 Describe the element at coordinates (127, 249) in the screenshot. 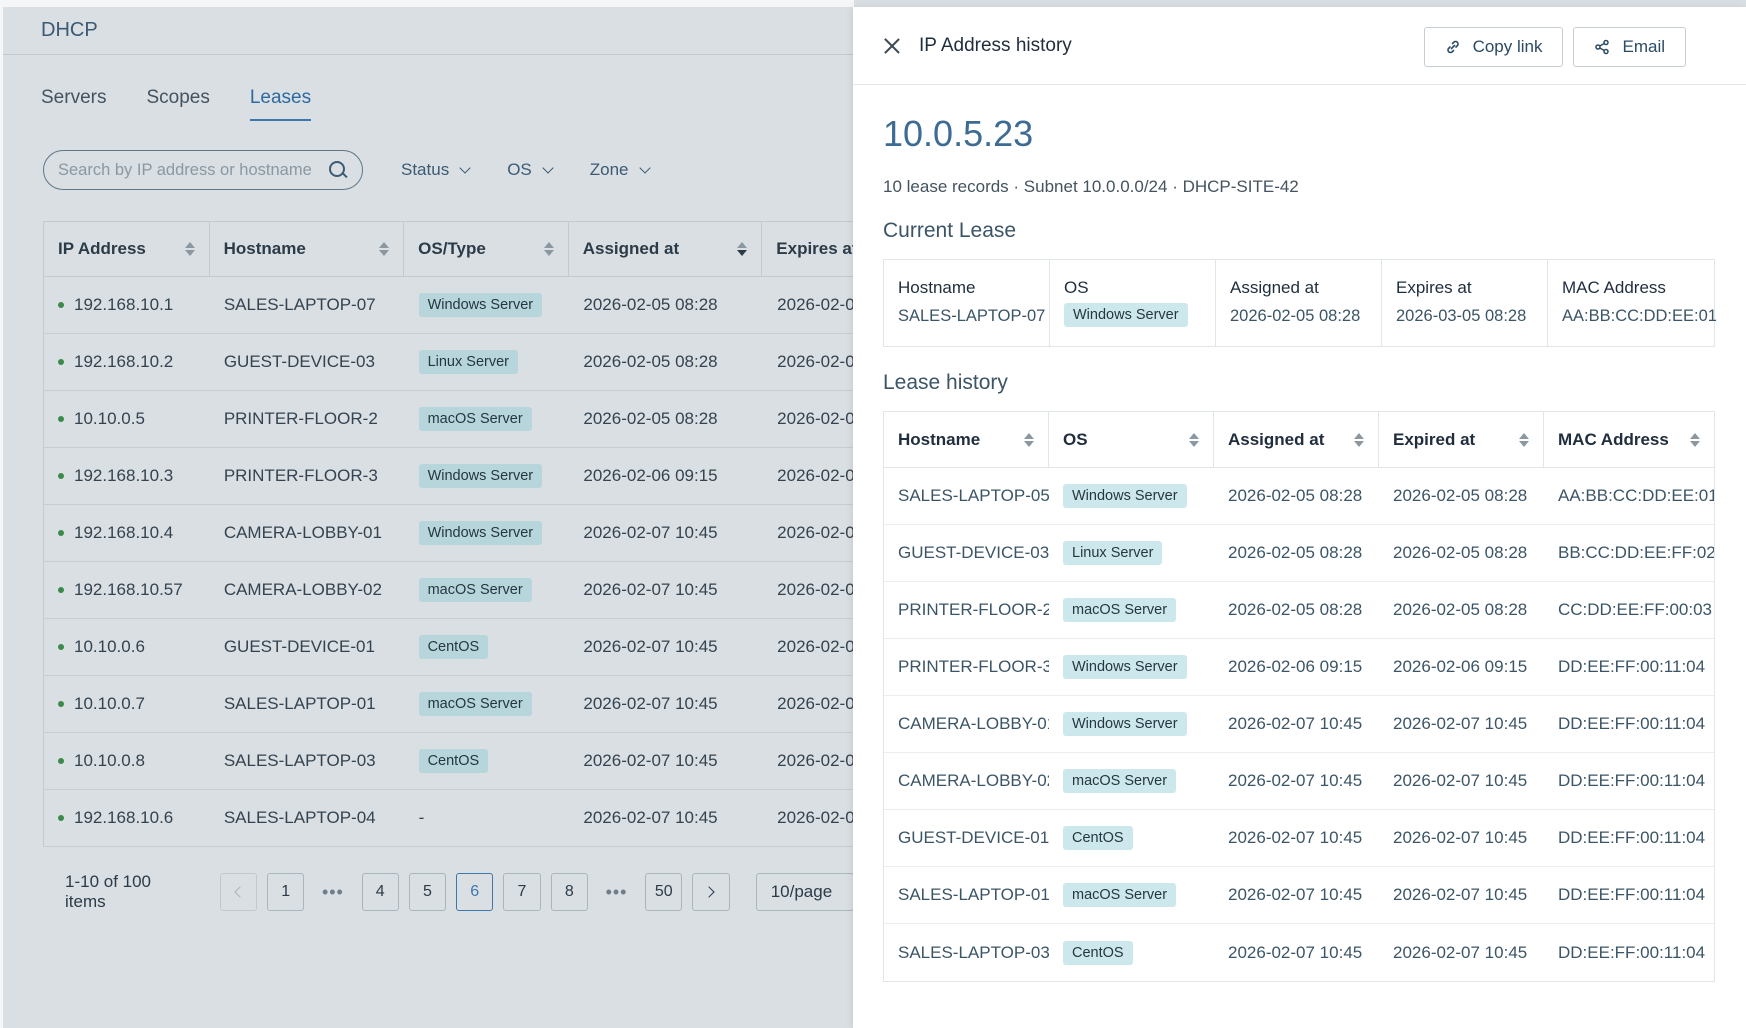

I see `column-header-ip: IP Address` at that location.